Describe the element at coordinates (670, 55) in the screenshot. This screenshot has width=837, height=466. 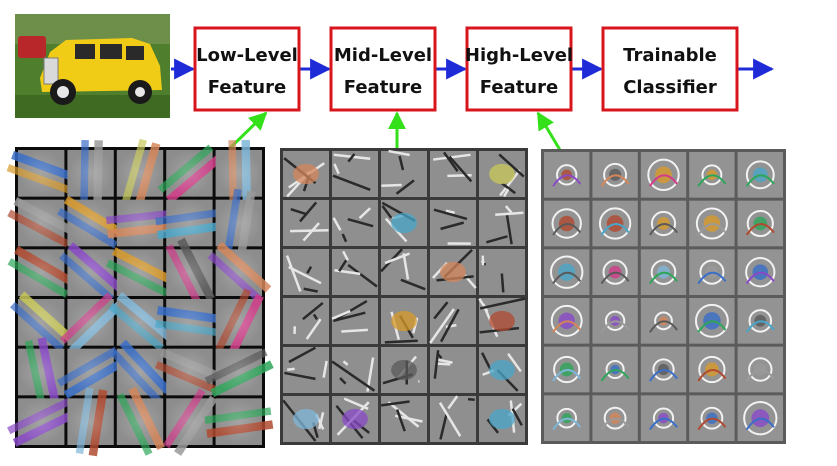
I see `stage-label-line1: Trainable` at that location.